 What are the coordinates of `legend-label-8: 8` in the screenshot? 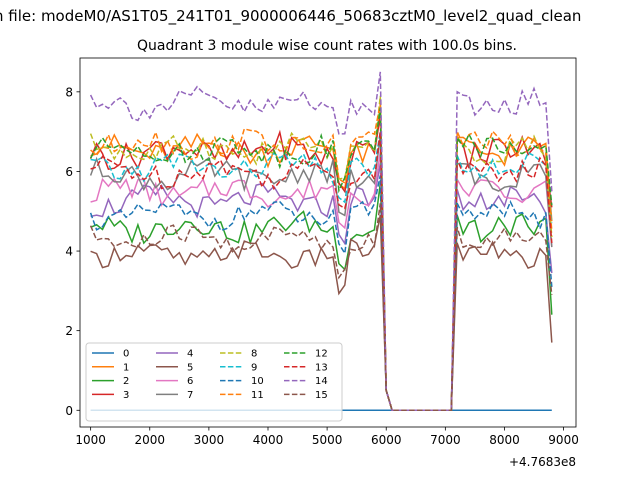 It's located at (254, 354).